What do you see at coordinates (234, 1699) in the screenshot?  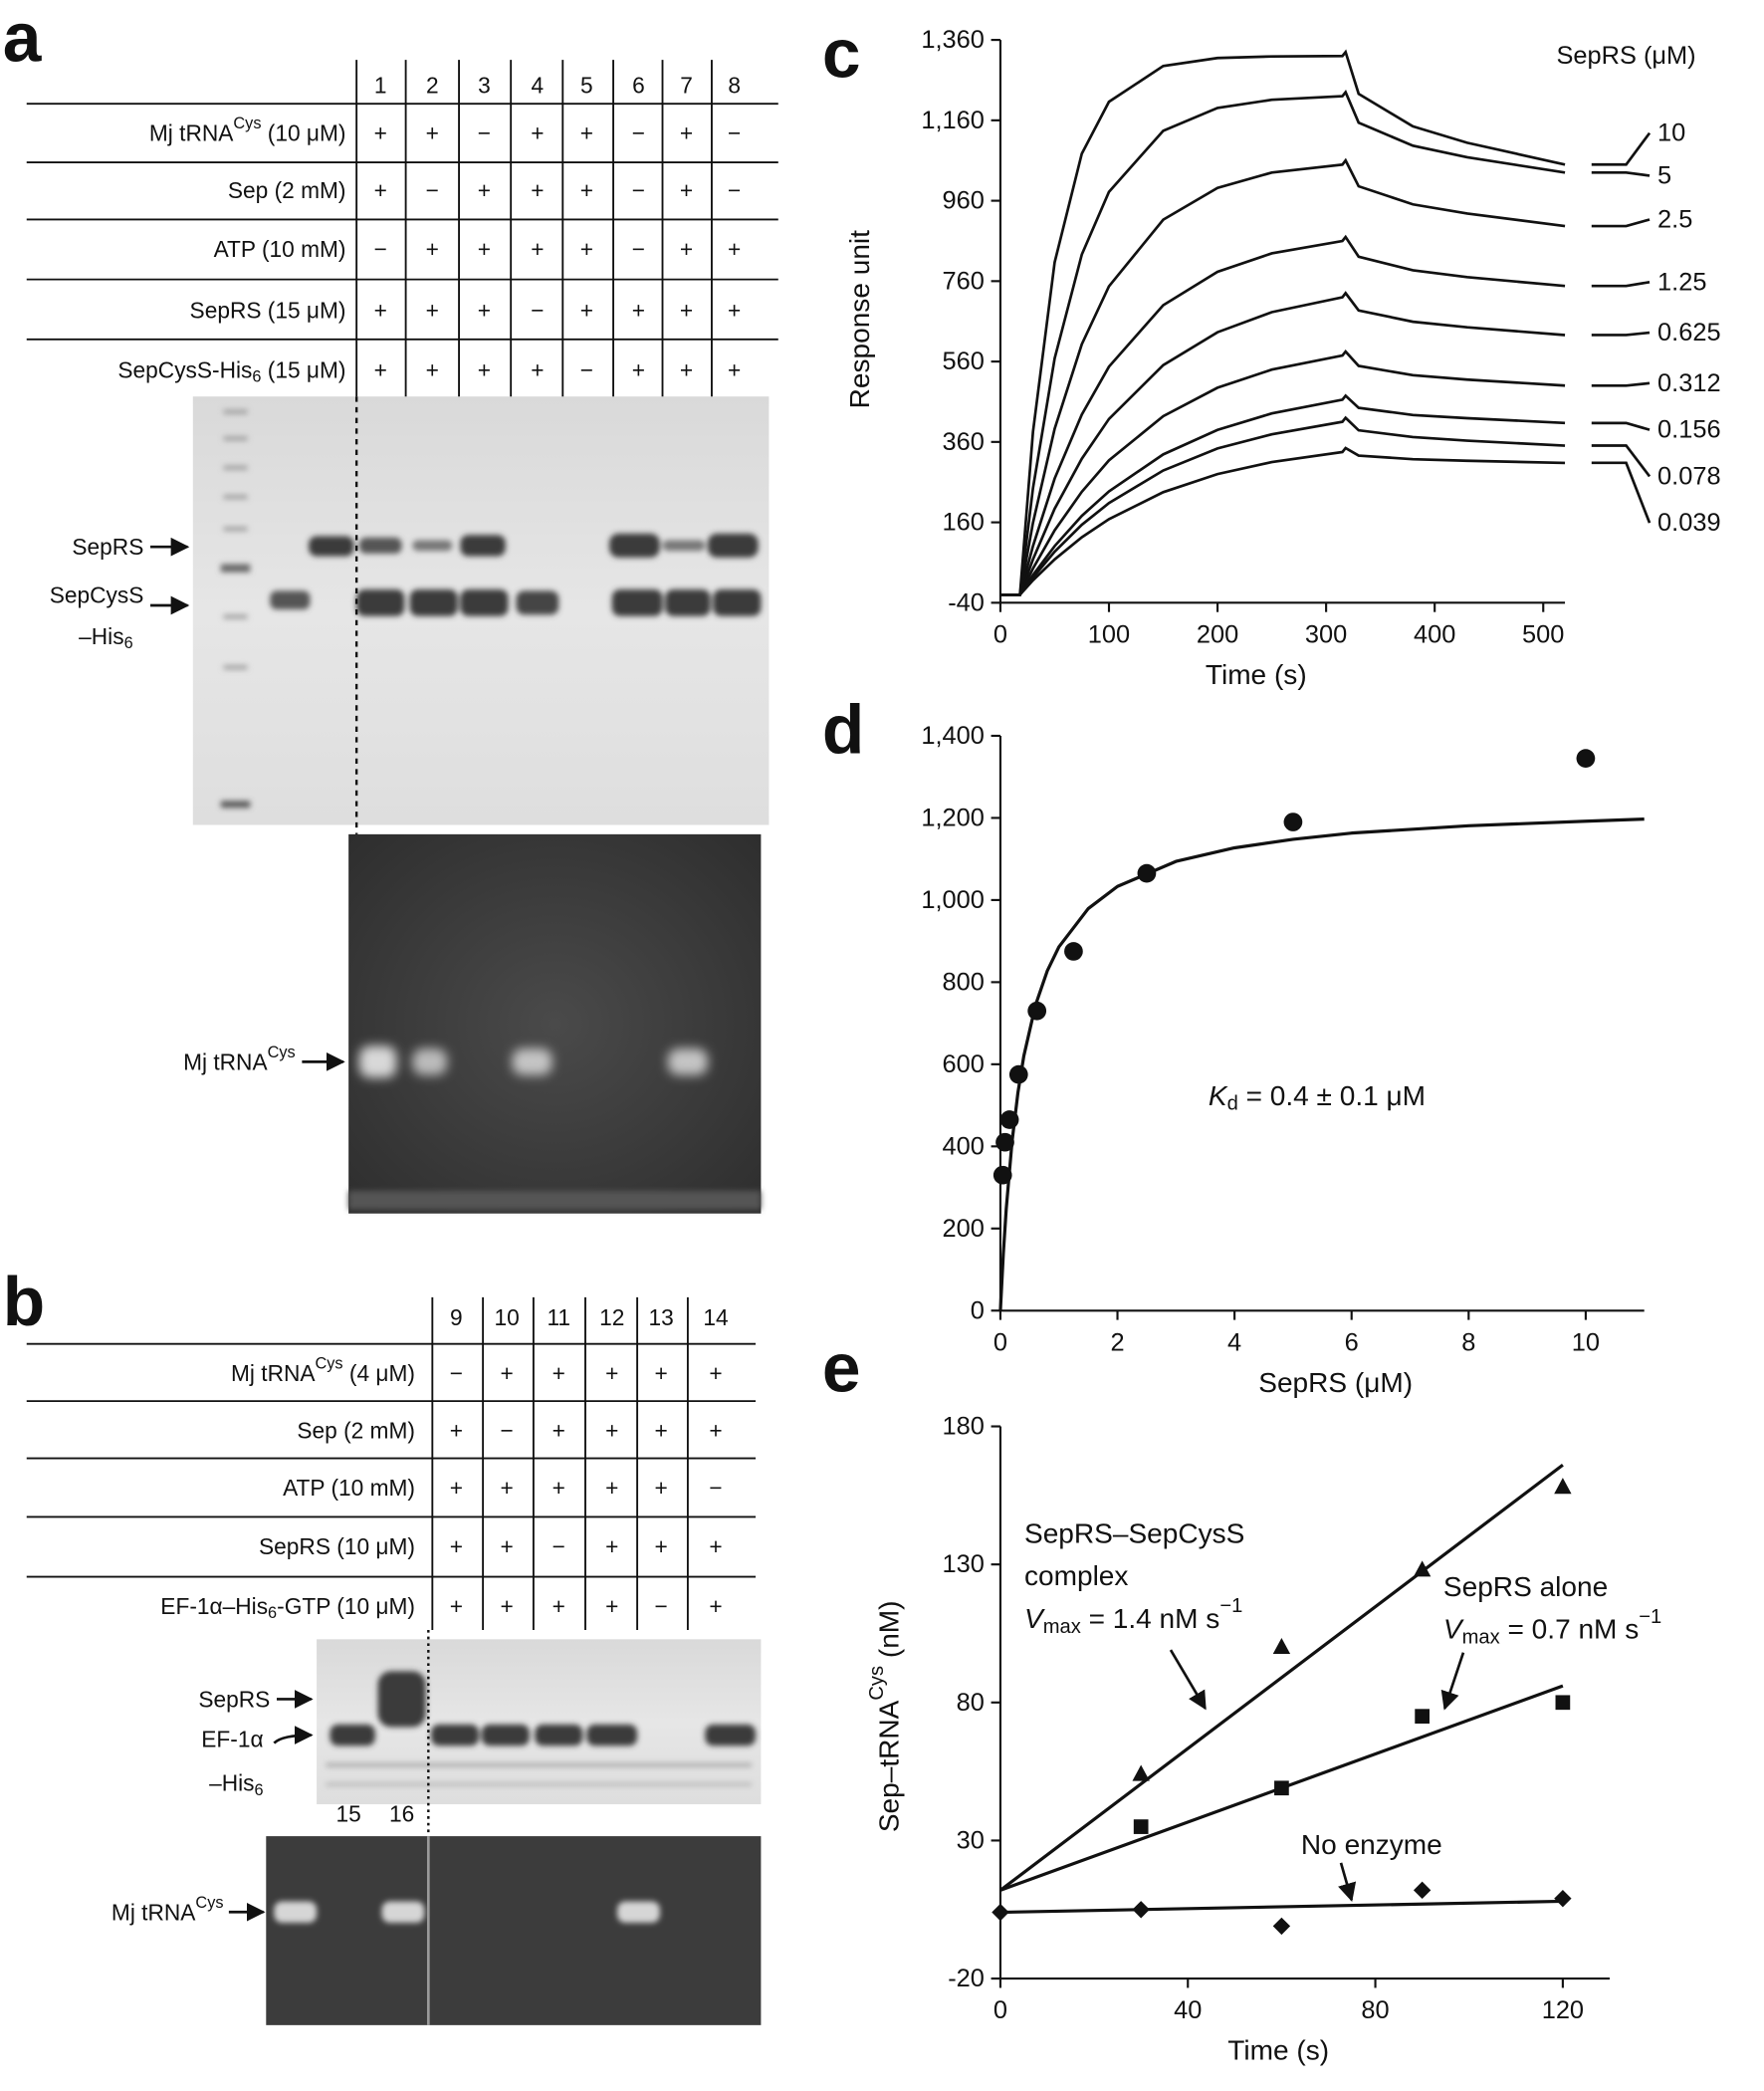 I see `text-run: SepRS` at bounding box center [234, 1699].